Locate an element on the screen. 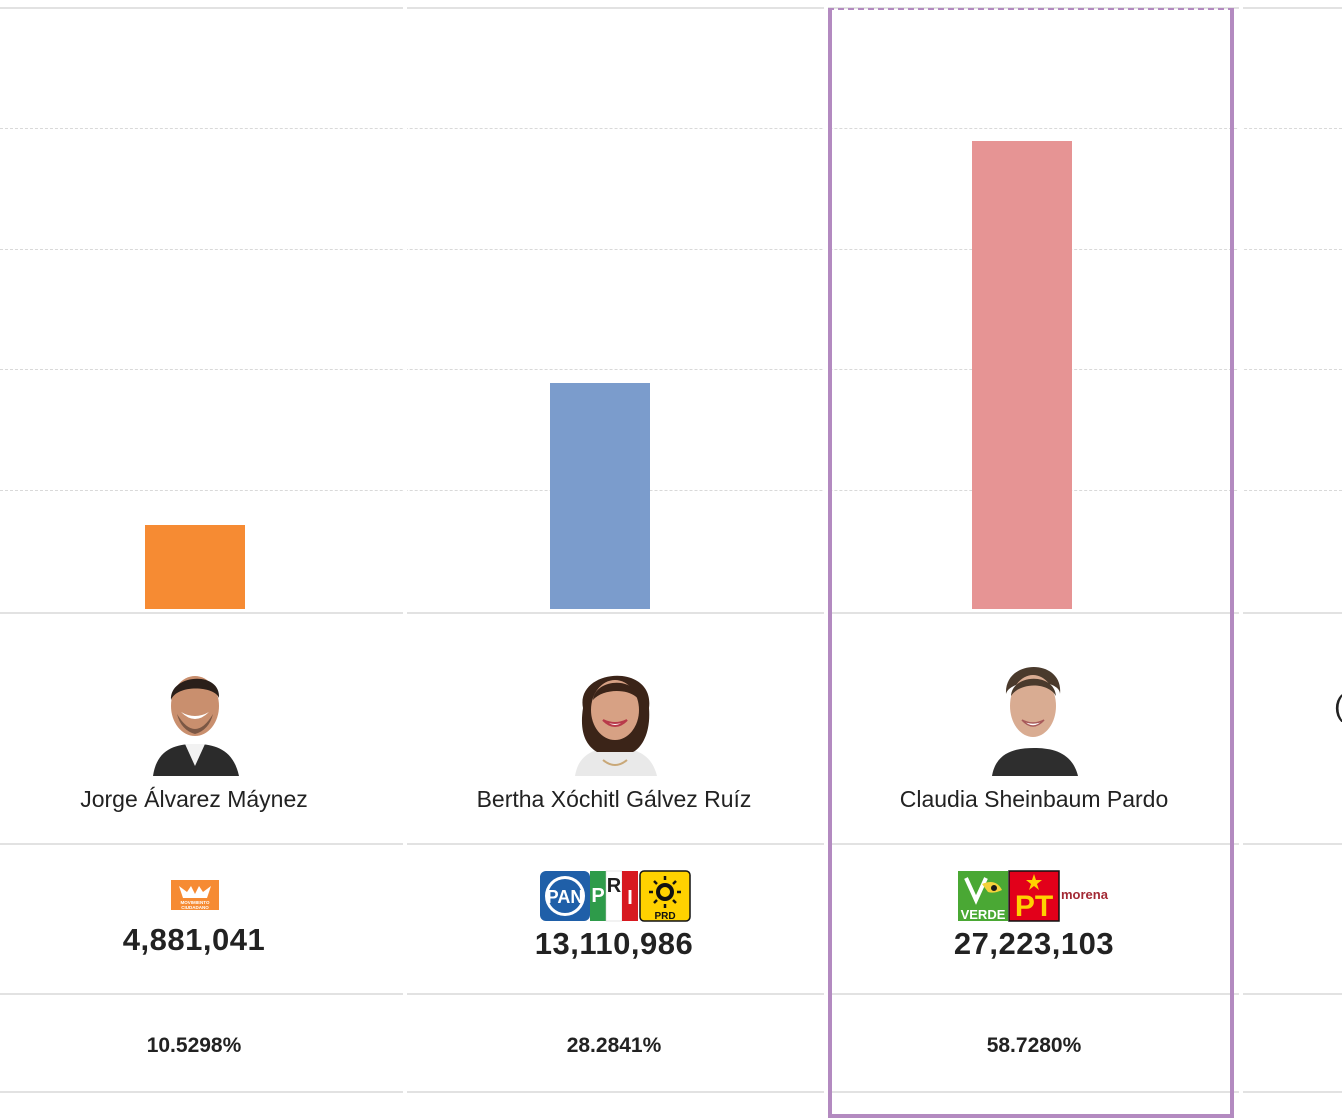 The image size is (1342, 1118). candidate-percent: 10.5298% is located at coordinates (194, 1045).